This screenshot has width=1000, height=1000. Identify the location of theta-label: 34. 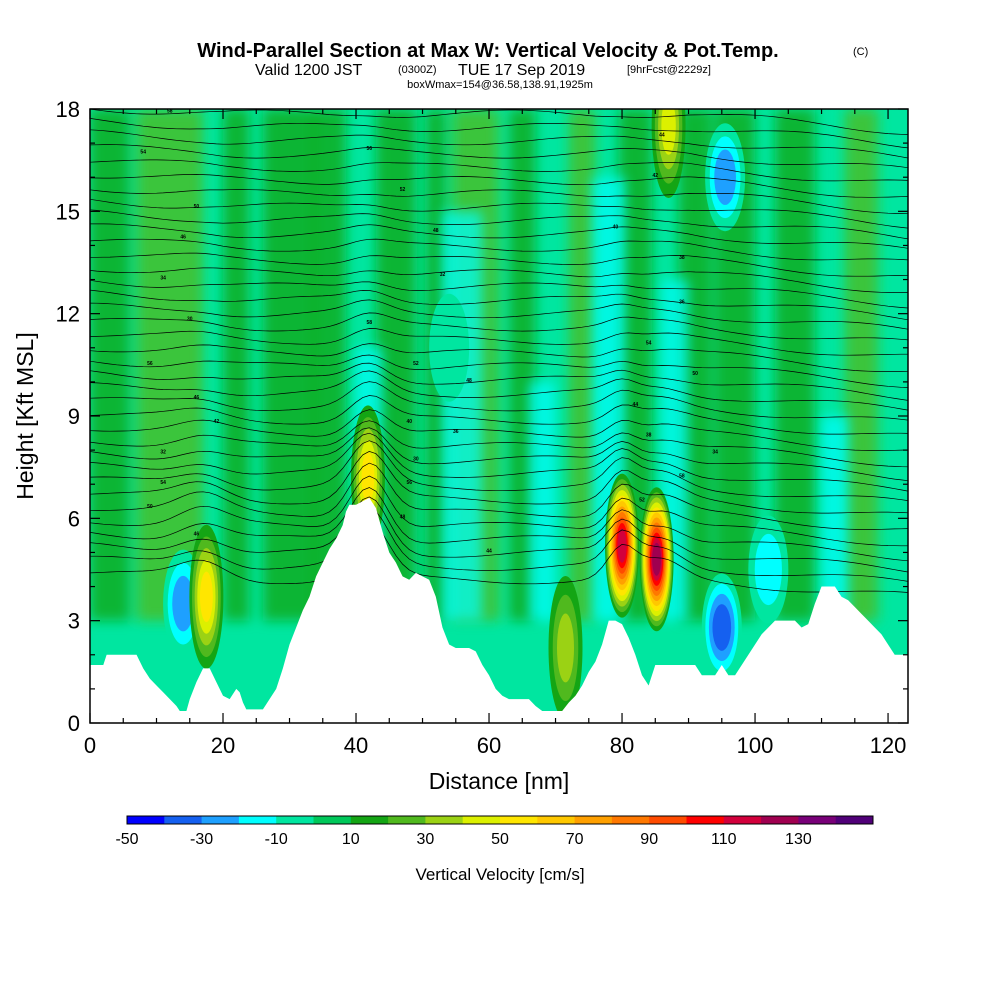
(715, 453).